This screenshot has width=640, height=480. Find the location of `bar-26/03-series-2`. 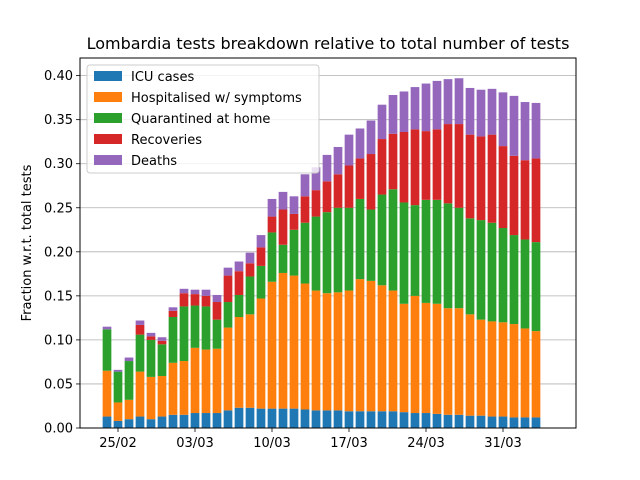

bar-26/03-series-2 is located at coordinates (448, 256).